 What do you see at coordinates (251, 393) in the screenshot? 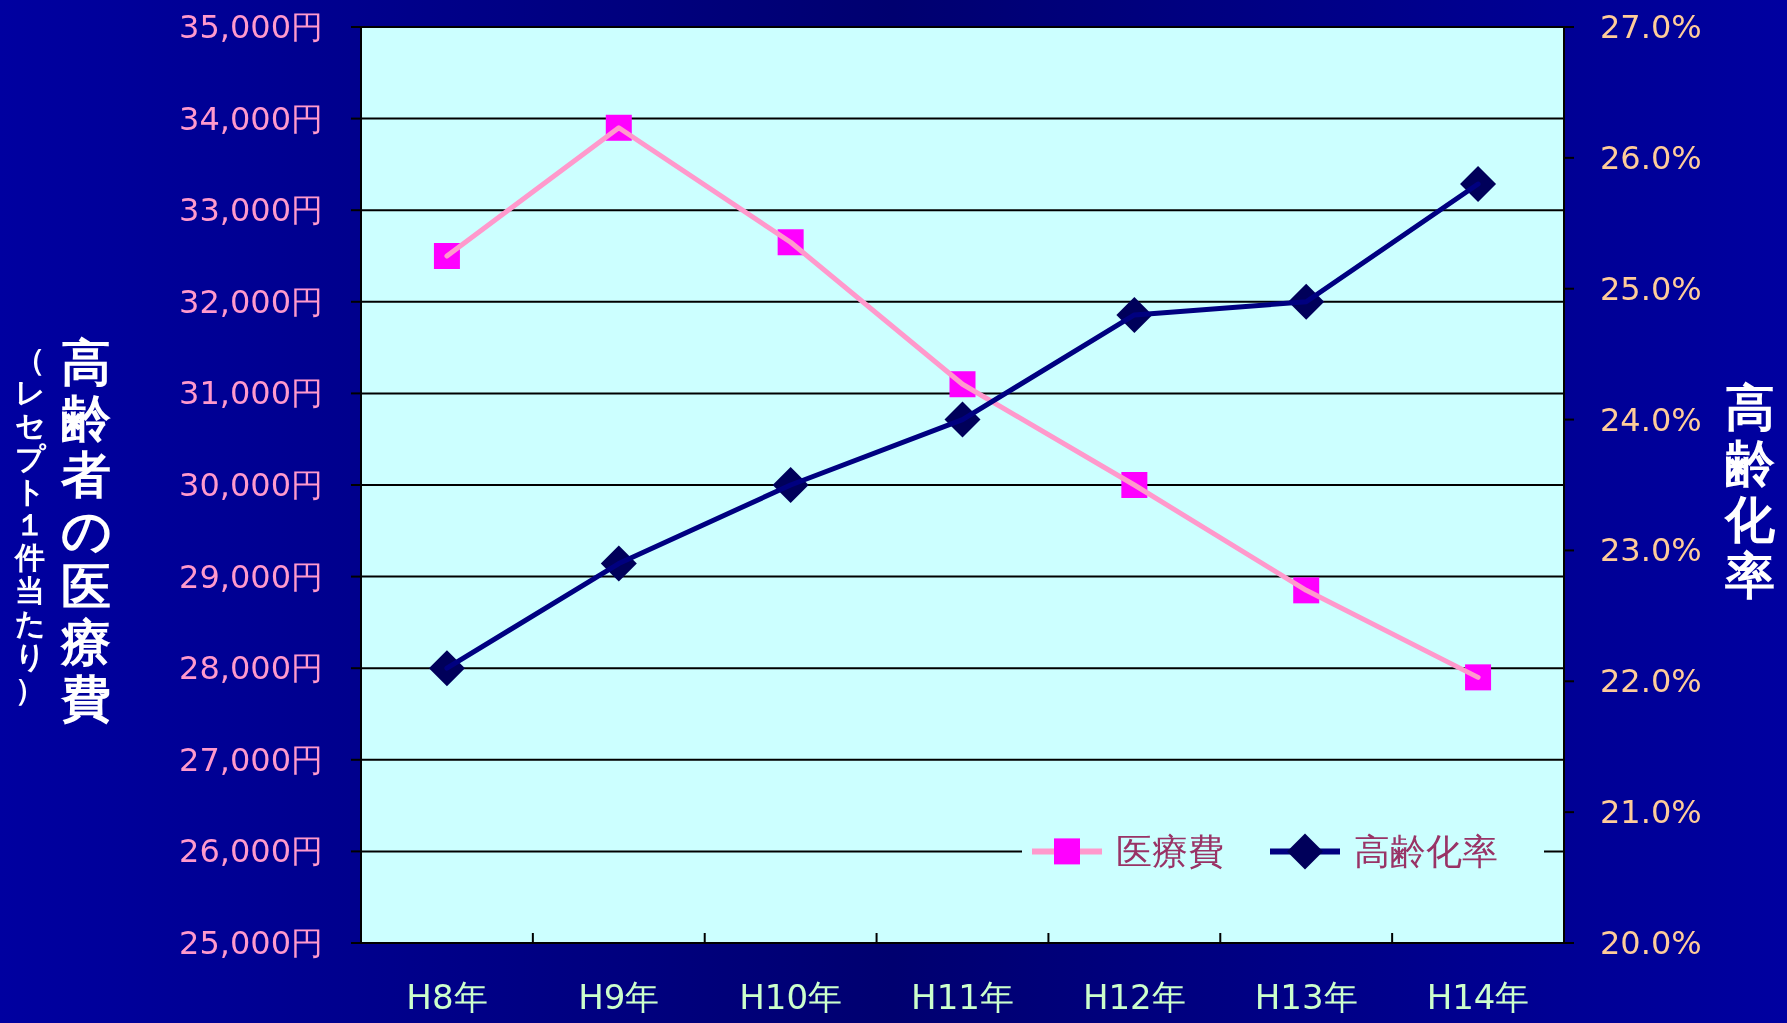
I see `y-tick-label: 31,000円` at bounding box center [251, 393].